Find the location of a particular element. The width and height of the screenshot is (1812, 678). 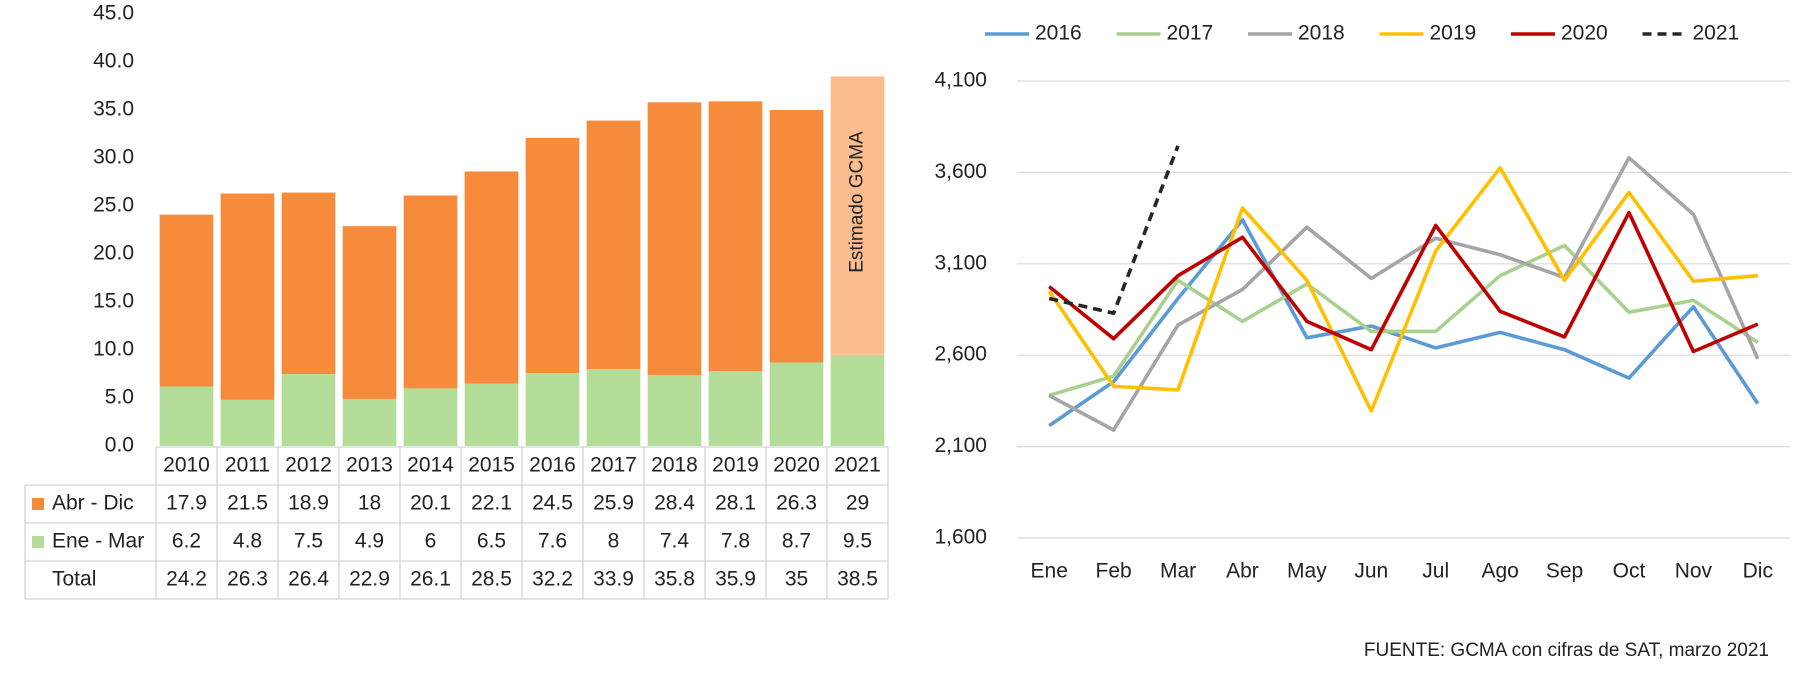

table-cell: 7.6 is located at coordinates (552, 541).